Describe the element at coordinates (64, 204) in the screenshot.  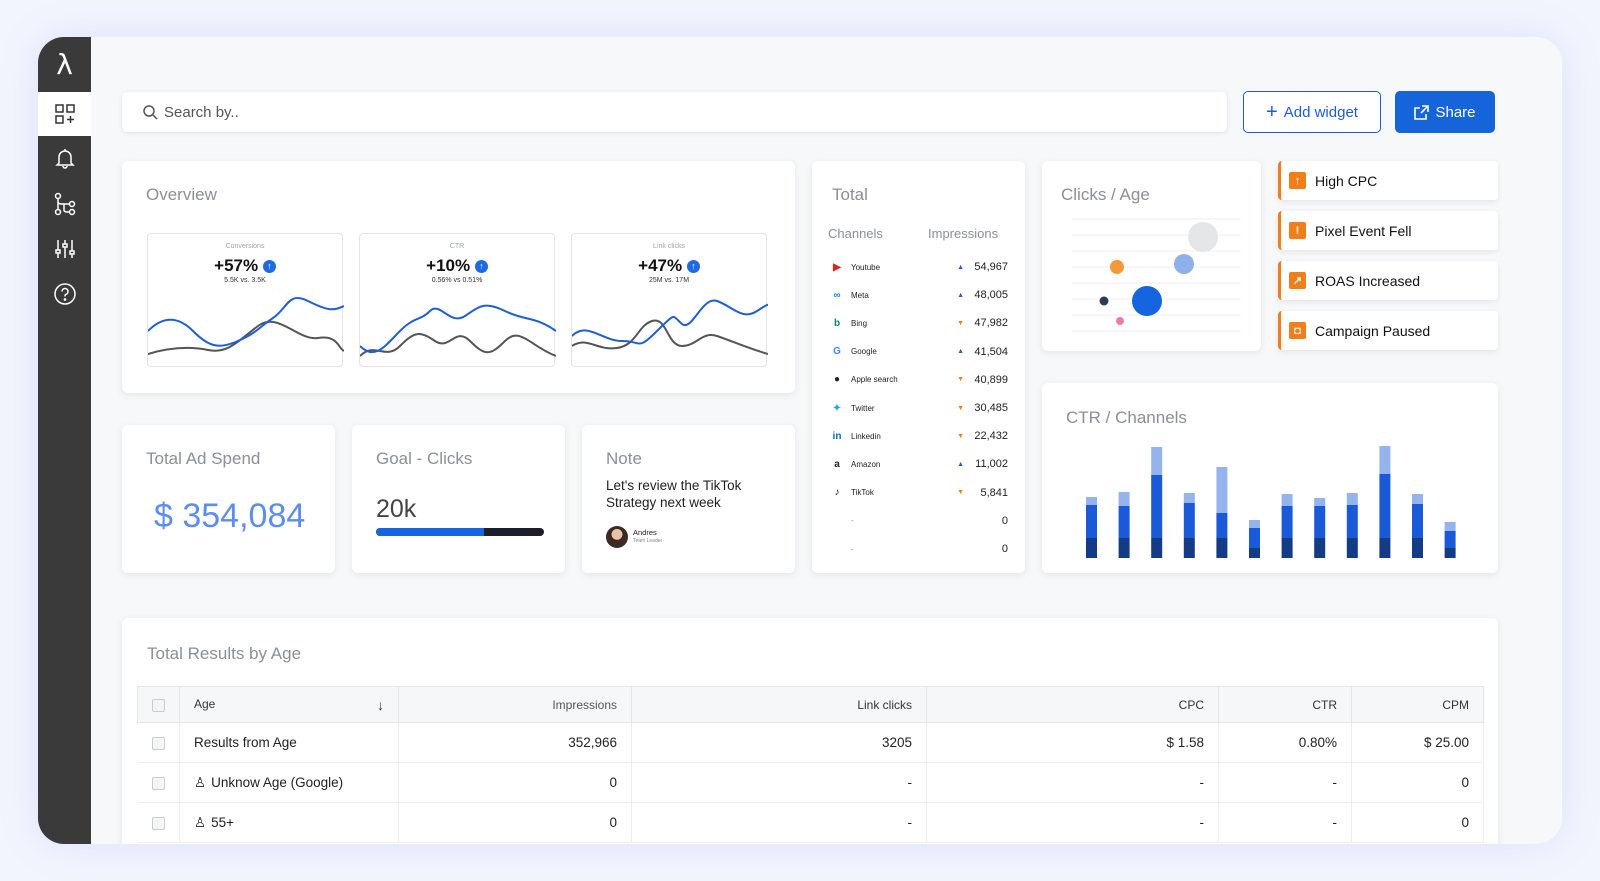
I see `sidebar-item-flows` at that location.